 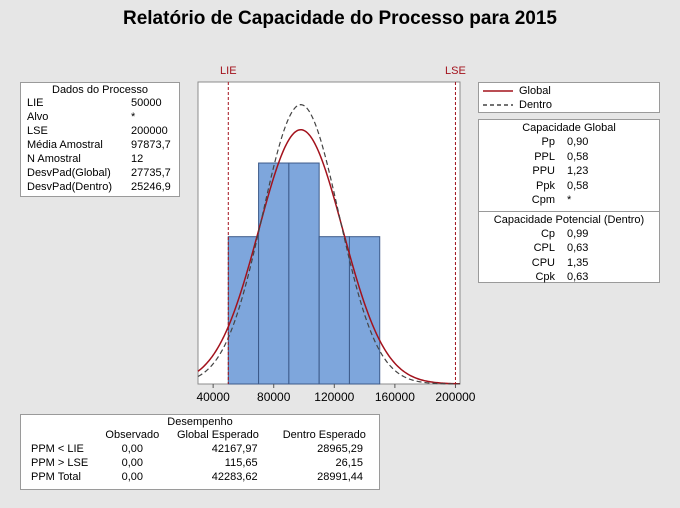 I want to click on histogram-bars, so click(x=304, y=273).